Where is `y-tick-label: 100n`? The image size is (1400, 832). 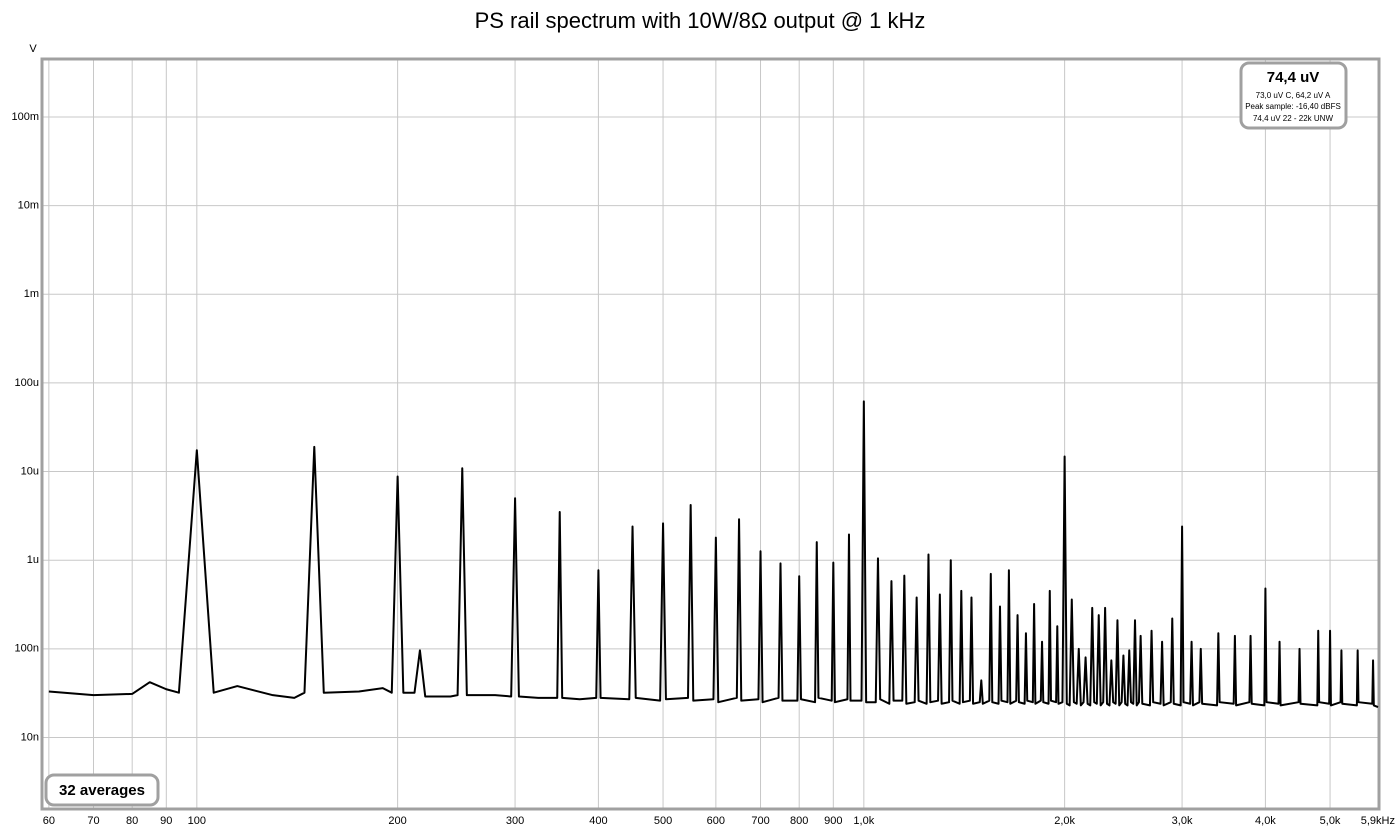
y-tick-label: 100n is located at coordinates (27, 649).